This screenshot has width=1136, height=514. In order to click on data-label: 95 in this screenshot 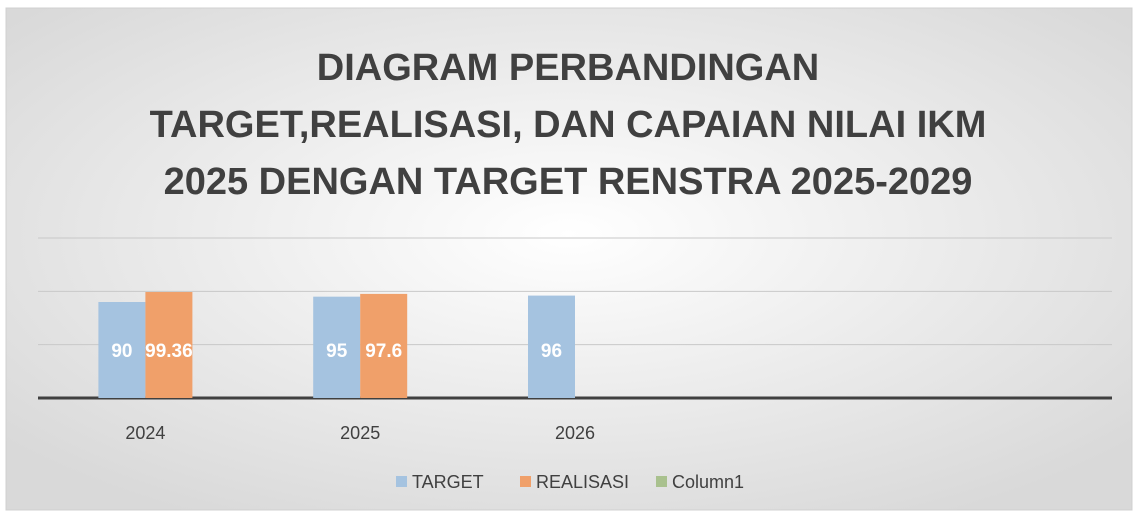, I will do `click(337, 351)`.